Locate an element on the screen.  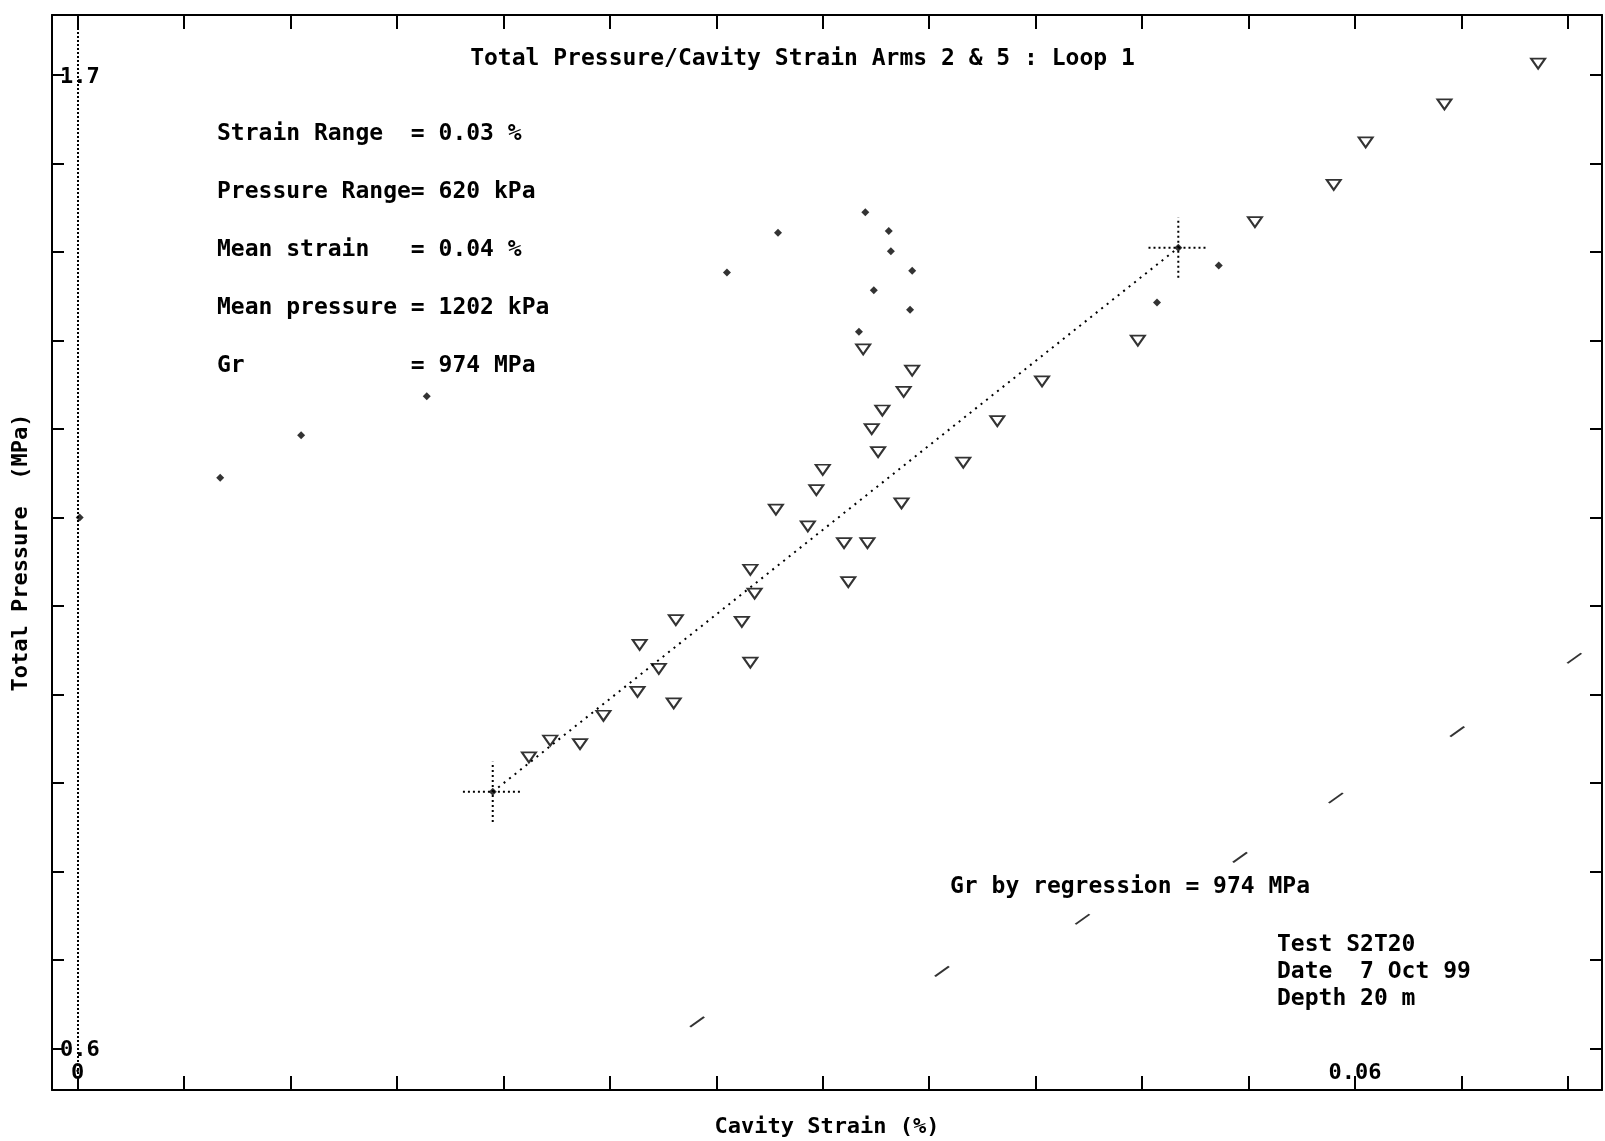
x-tick-label: 0.06 is located at coordinates (1355, 1071).